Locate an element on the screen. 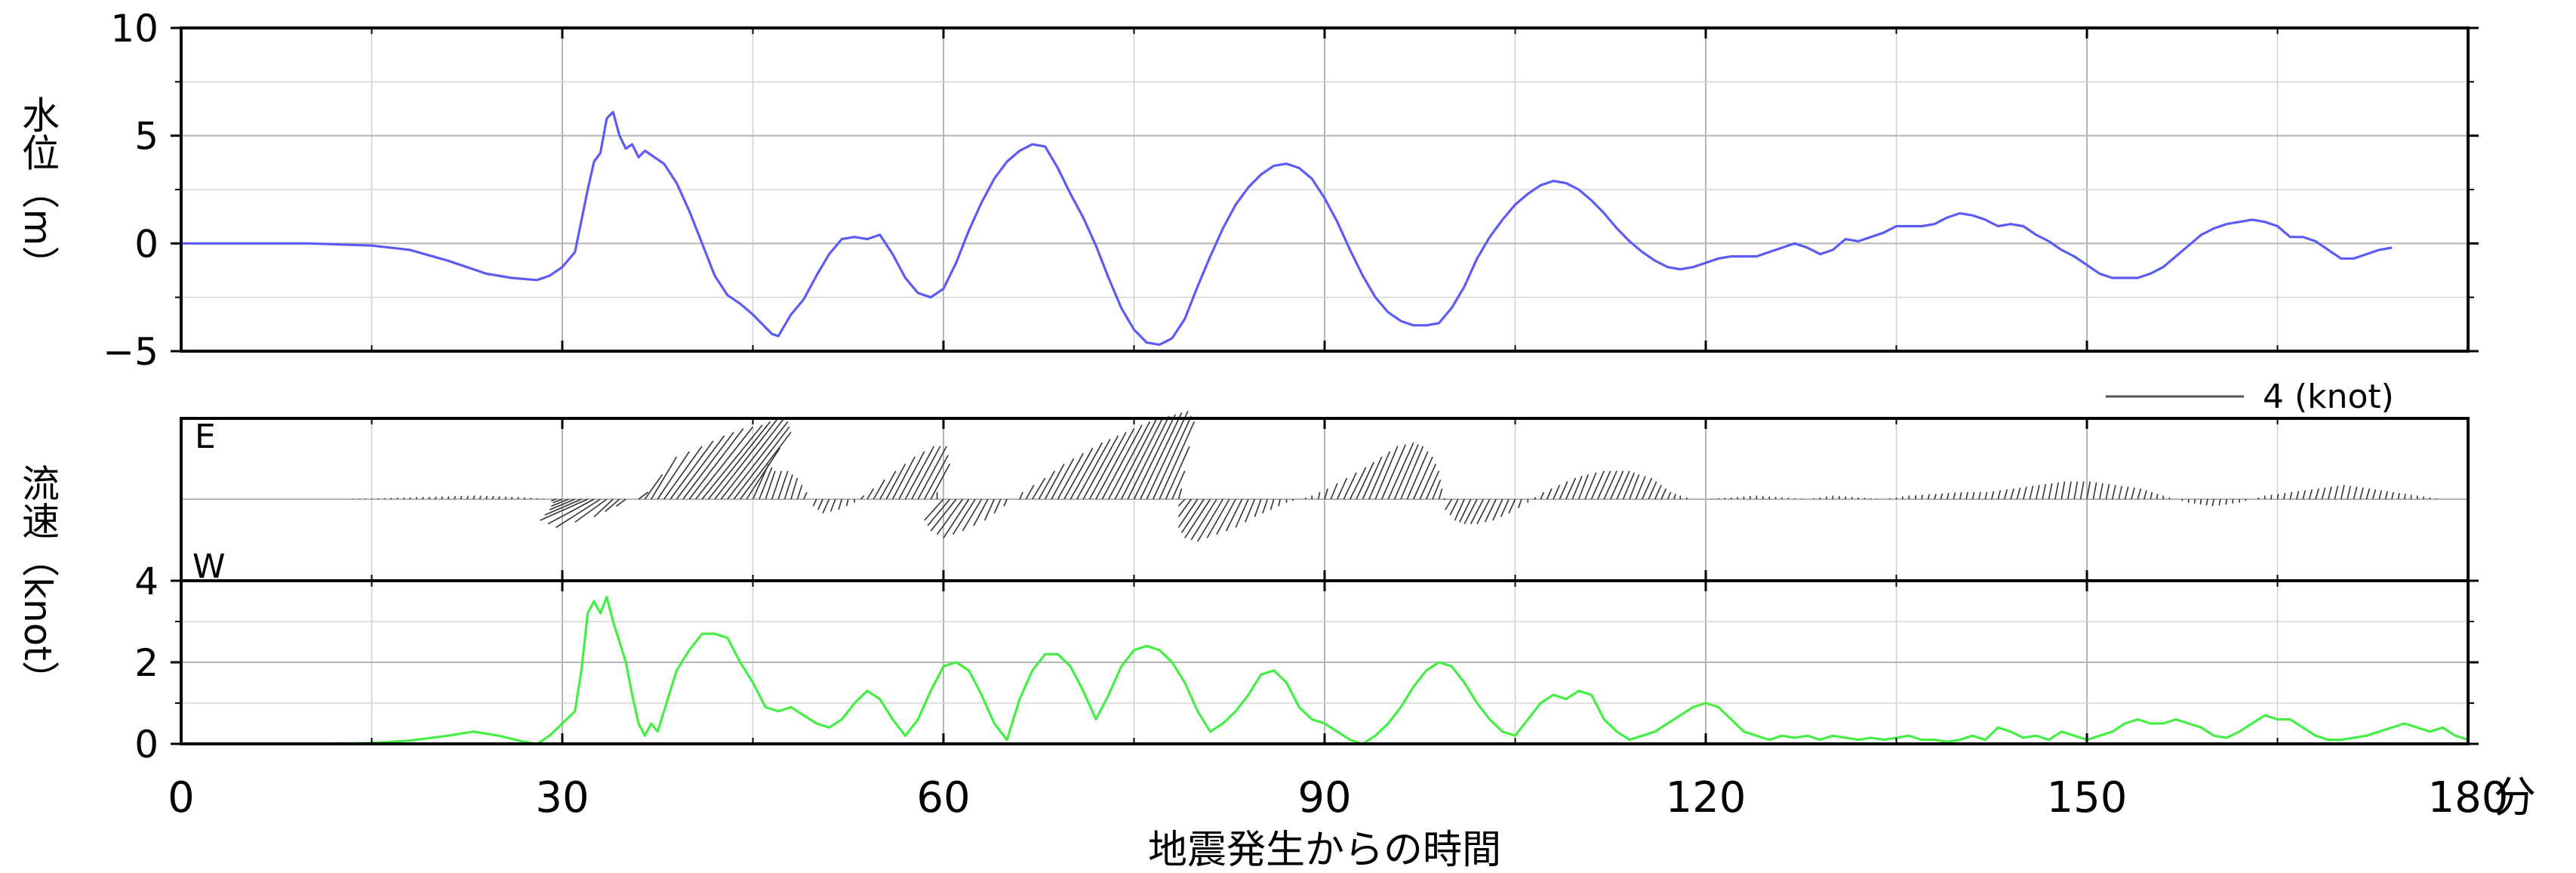 The height and width of the screenshot is (873, 2576). scale-bar-label: 4 (knot) is located at coordinates (2328, 397).